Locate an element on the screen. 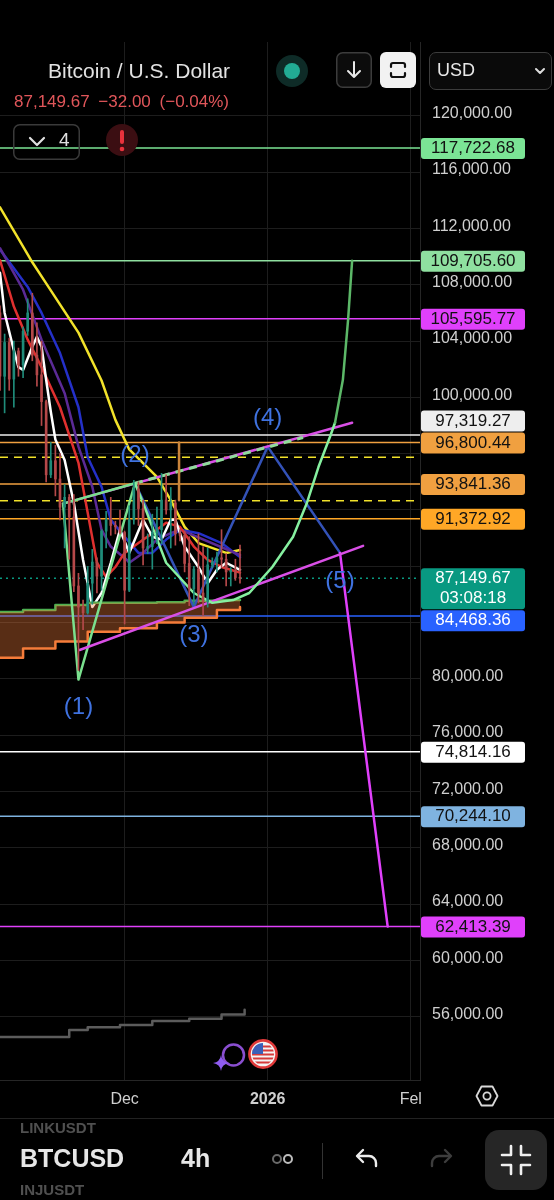 The image size is (554, 1200). y-tick-label: 72,000.00 is located at coordinates (468, 788).